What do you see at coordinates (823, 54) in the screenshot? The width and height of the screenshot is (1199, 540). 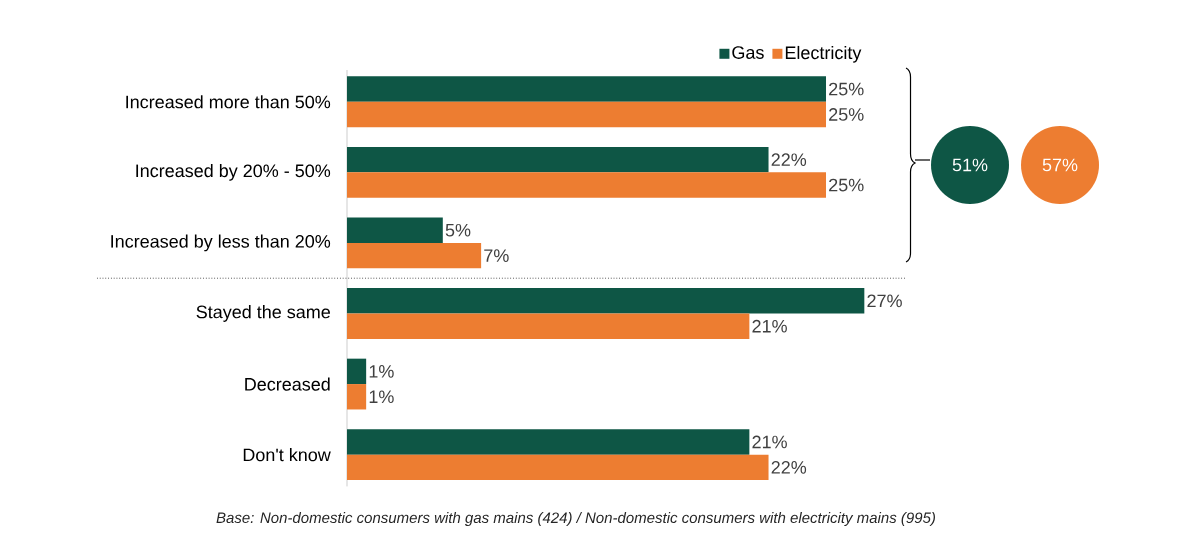 I see `legend-label: Electricity` at bounding box center [823, 54].